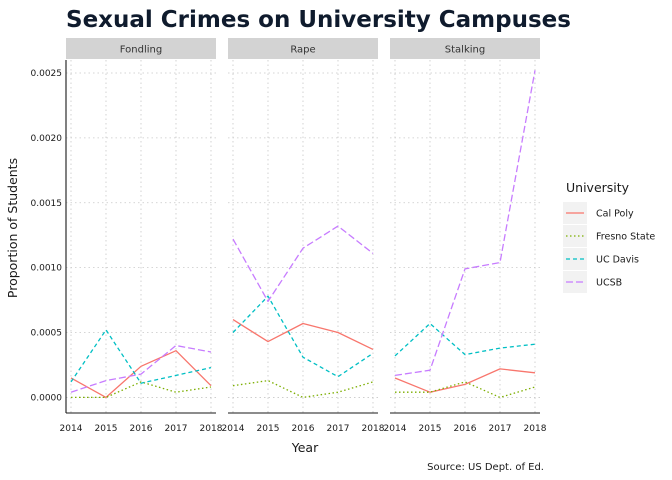 The width and height of the screenshot is (672, 480). I want to click on legend-item: UC Davis, so click(601, 259).